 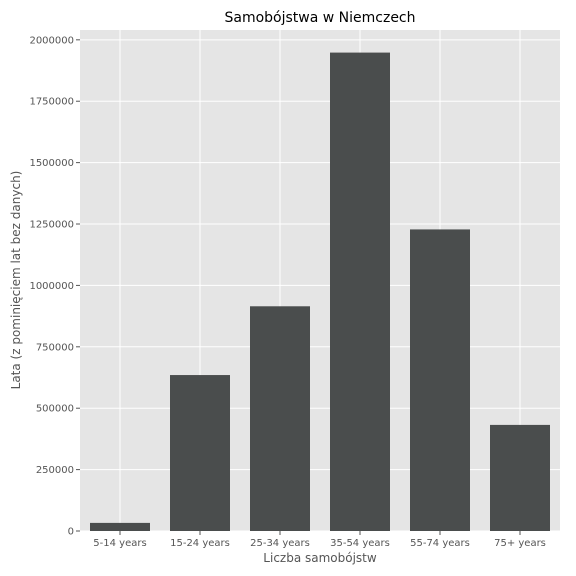 What do you see at coordinates (319, 18) in the screenshot?
I see `chart-title: Samobójstwa w Niemczech` at bounding box center [319, 18].